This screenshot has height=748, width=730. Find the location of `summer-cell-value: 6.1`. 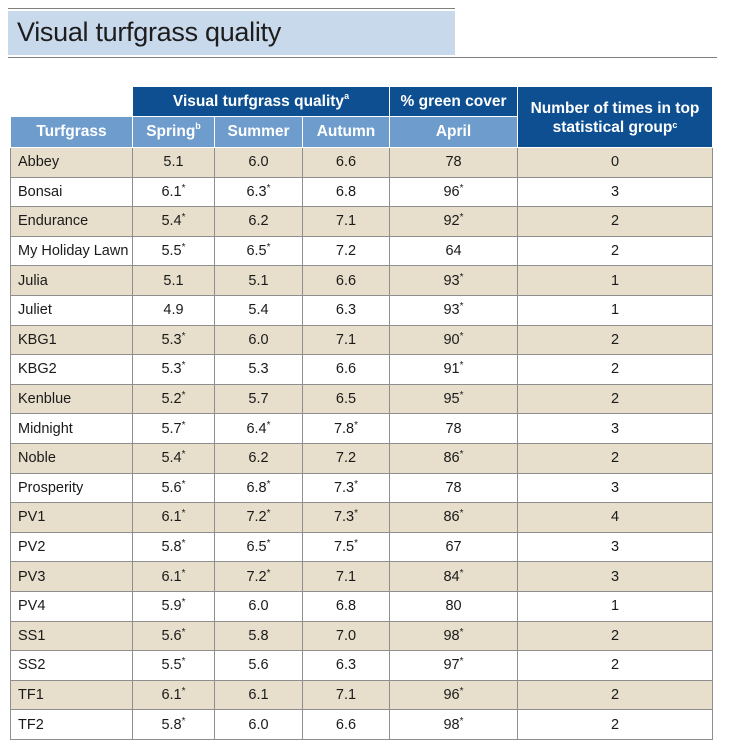

summer-cell-value: 6.1 is located at coordinates (258, 694).